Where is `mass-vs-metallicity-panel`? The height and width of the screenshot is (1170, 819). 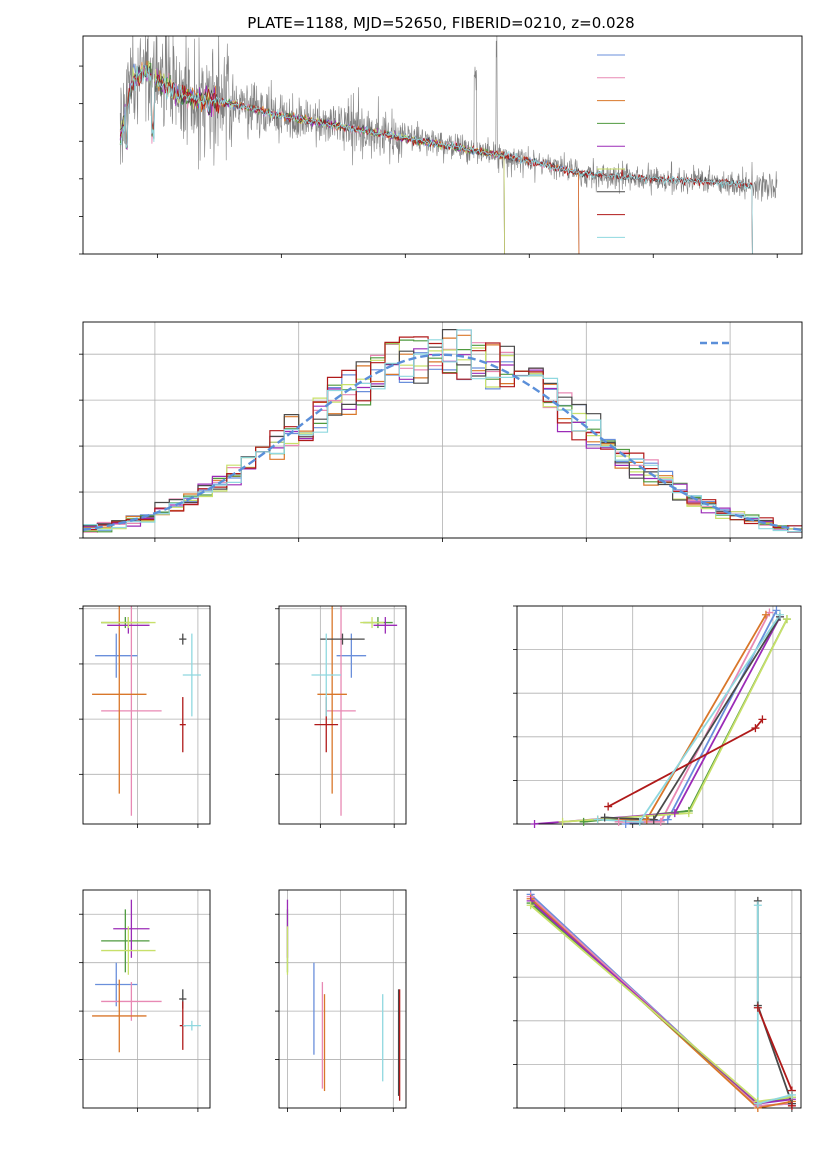
mass-vs-metallicity-panel is located at coordinates (145, 1000).